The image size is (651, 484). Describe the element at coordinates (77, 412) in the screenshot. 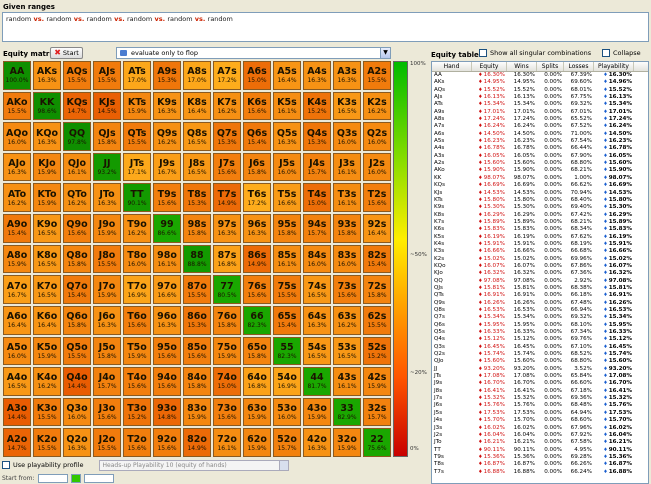

I see `matrix-cell-q3o: Q3o 16.0%` at that location.